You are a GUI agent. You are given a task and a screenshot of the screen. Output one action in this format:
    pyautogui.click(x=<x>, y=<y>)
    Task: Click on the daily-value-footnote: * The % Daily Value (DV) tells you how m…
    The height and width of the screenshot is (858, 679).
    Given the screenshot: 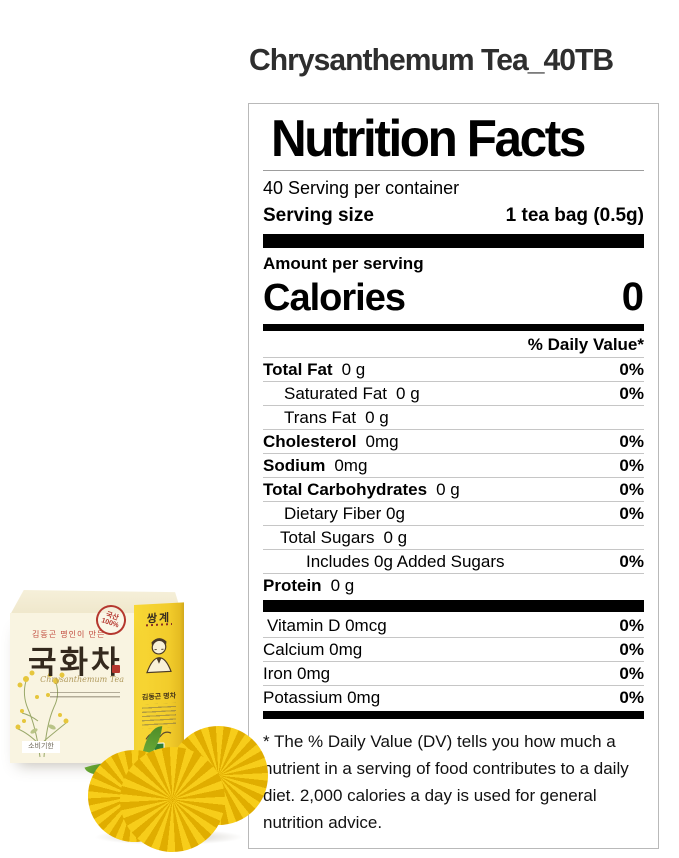 What is the action you would take?
    pyautogui.click(x=453, y=779)
    